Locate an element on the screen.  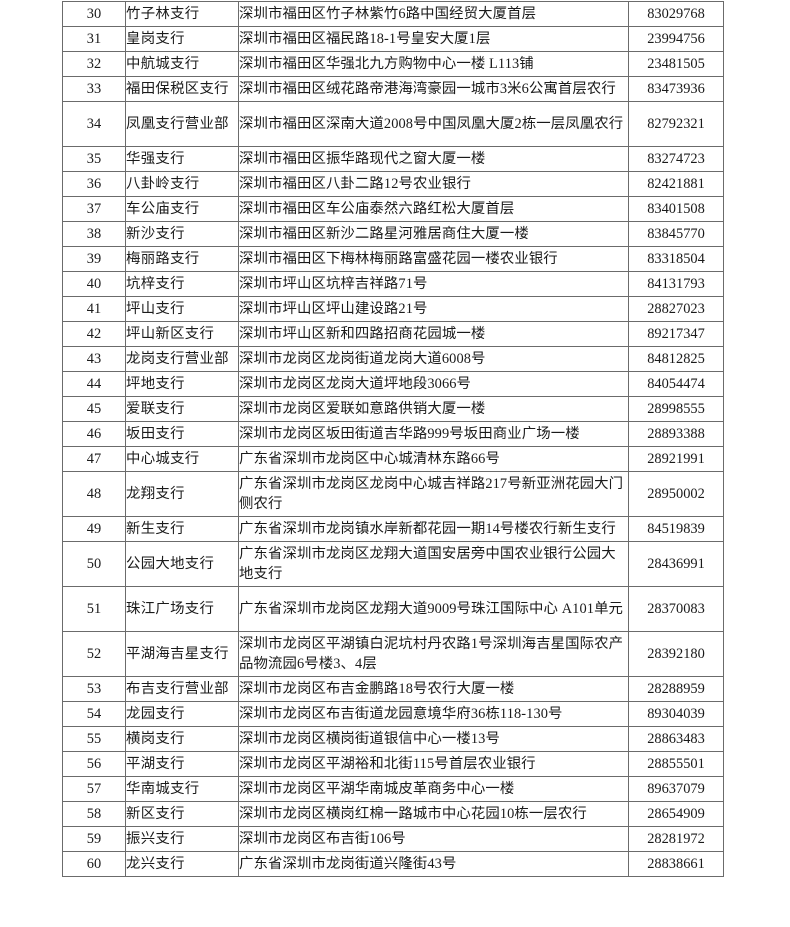
branch-phone-cell: 28950002 is located at coordinates (676, 494).